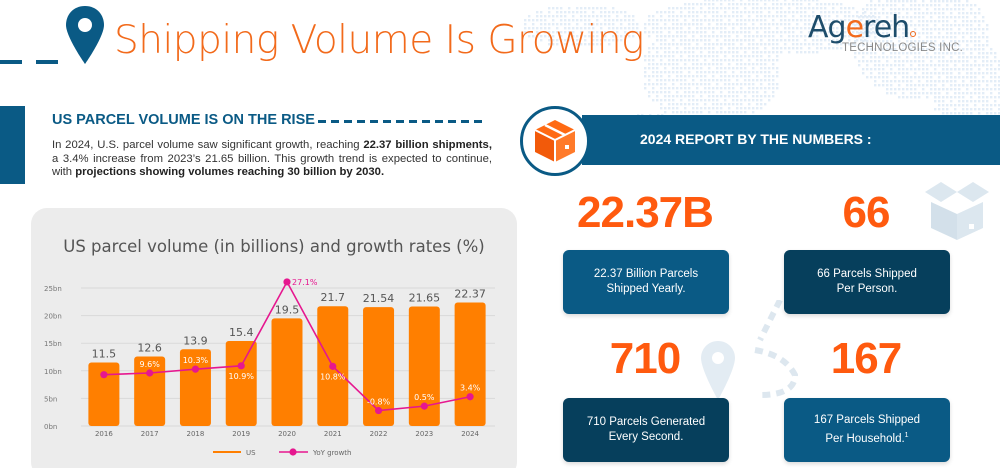  What do you see at coordinates (53, 372) in the screenshot?
I see `y-tick-label: 10bn` at bounding box center [53, 372].